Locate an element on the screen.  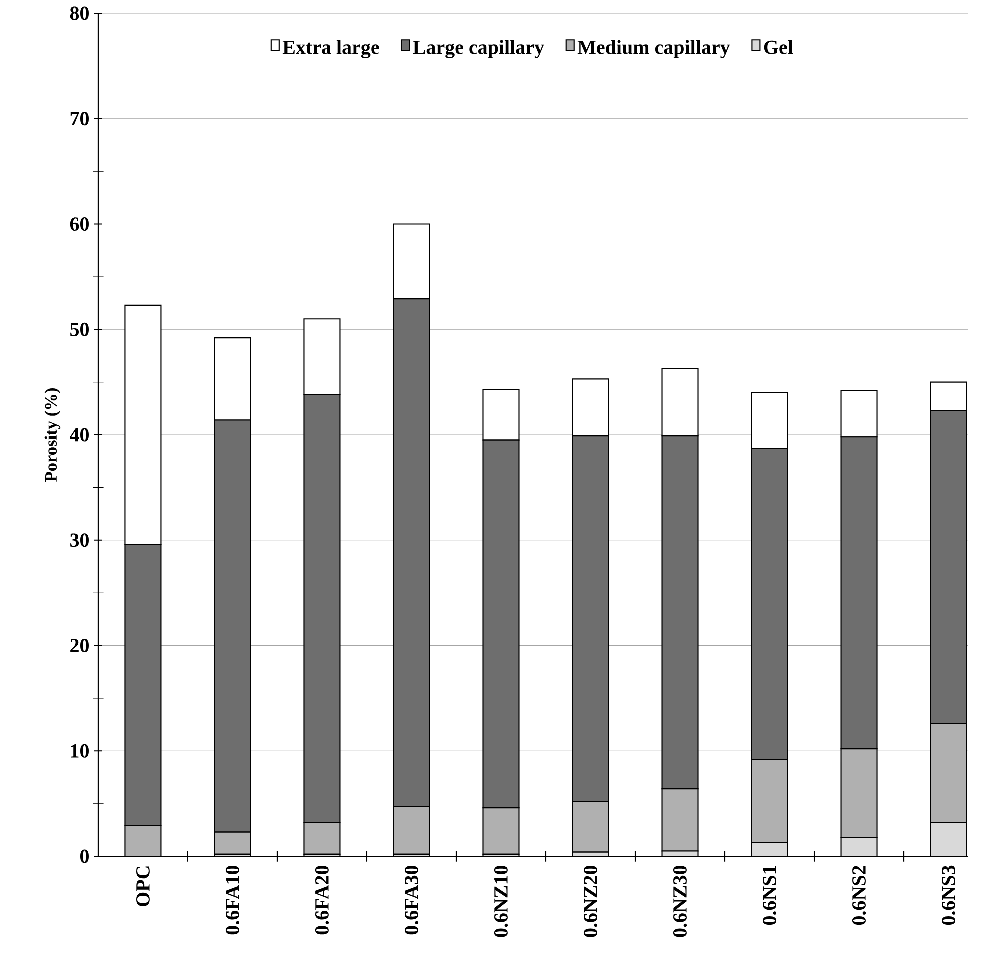
x-tick-label: 0.6NS2 is located at coordinates (859, 896).